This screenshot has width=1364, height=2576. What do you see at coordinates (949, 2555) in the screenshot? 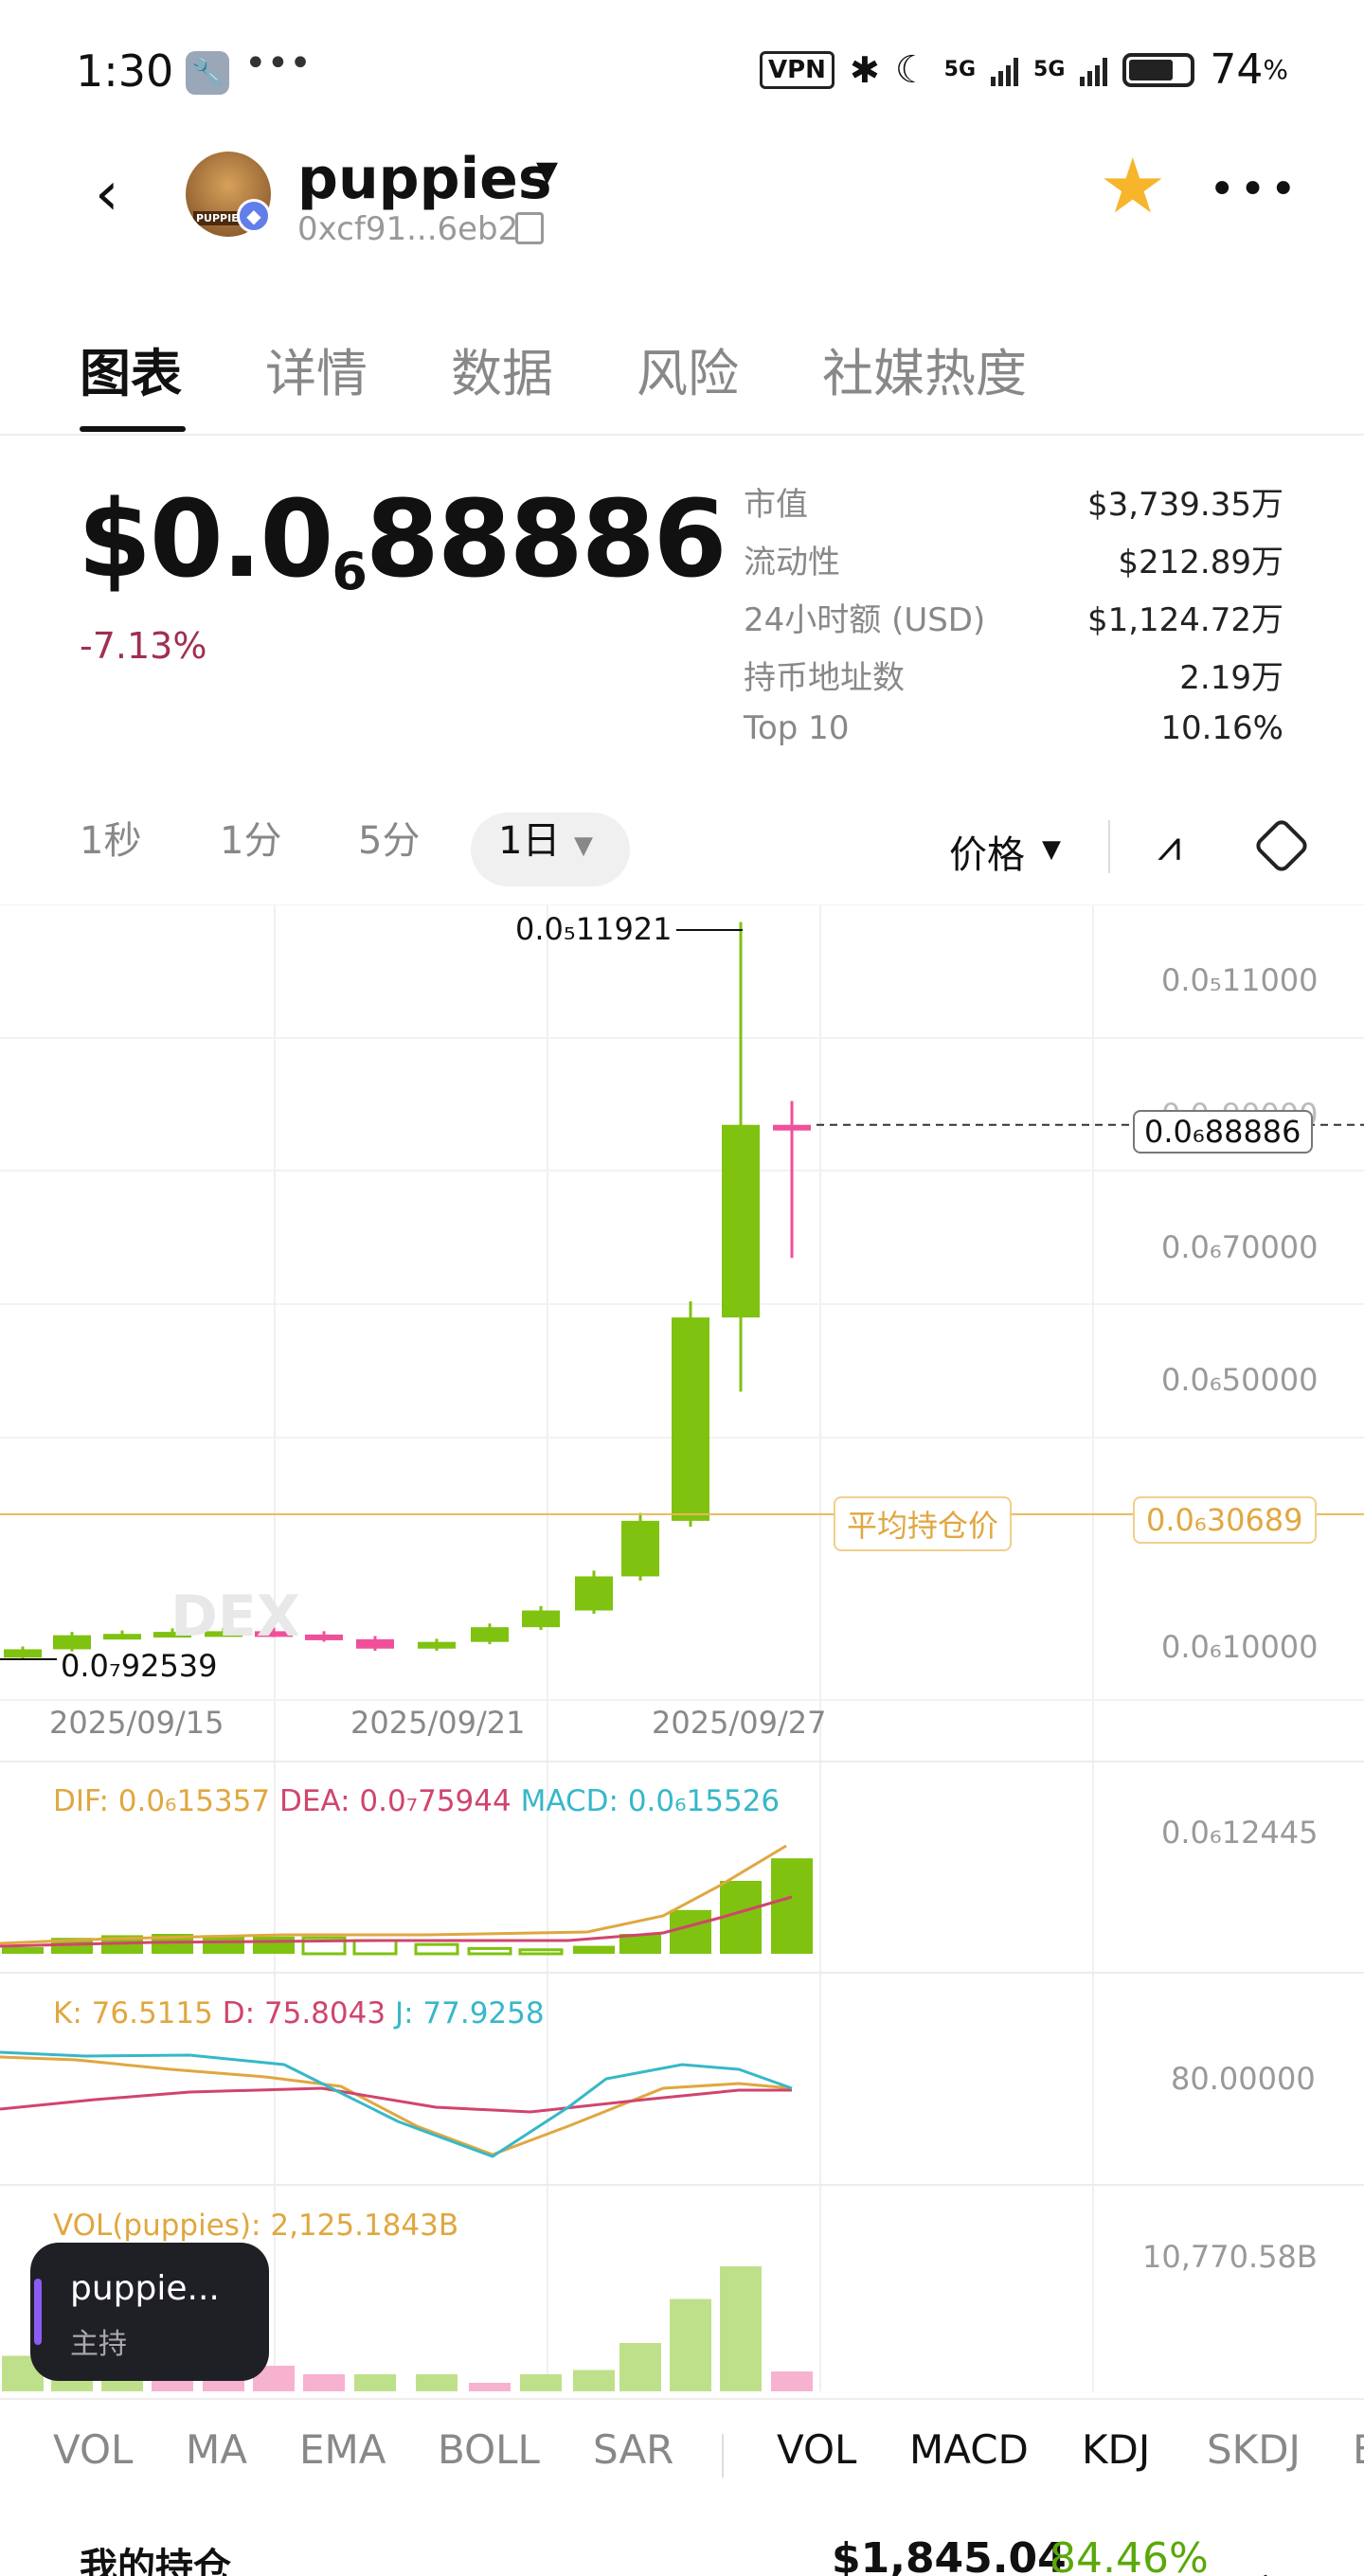
I see `holdings-value: $1,845.04` at bounding box center [949, 2555].